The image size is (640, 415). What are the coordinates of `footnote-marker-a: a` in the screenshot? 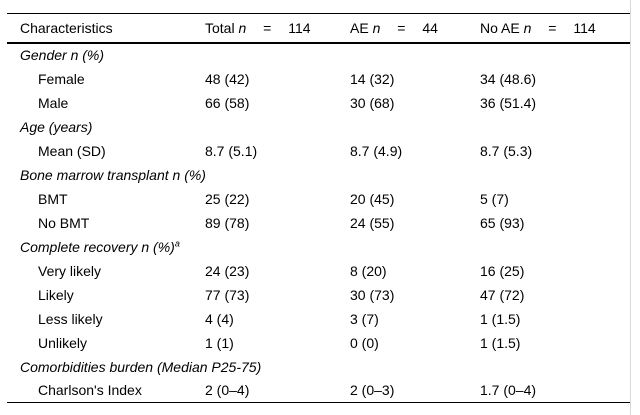 It's located at (177, 242).